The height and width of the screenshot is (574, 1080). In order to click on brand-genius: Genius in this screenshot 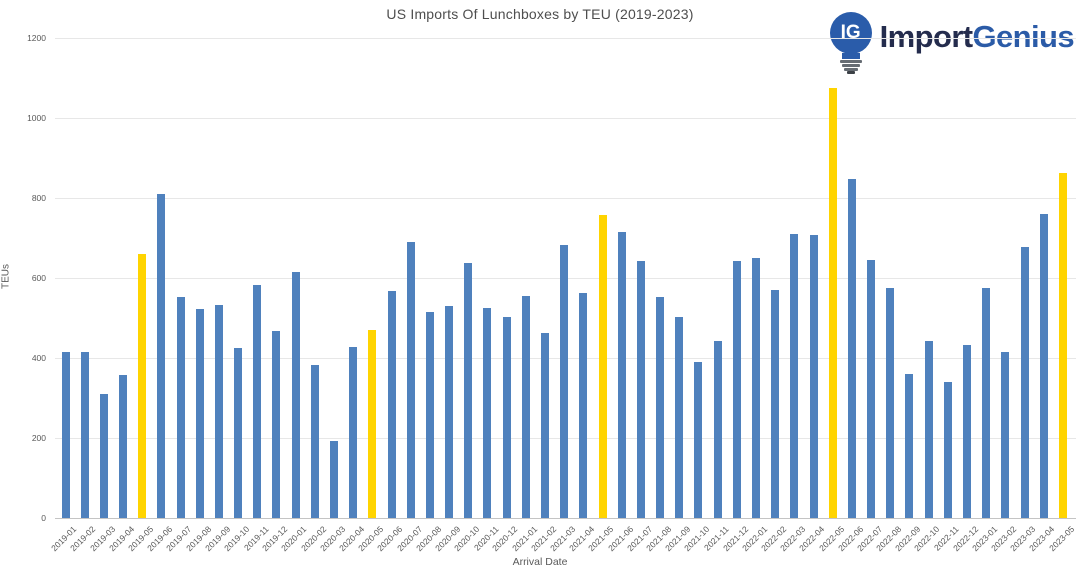, I will do `click(1023, 36)`.